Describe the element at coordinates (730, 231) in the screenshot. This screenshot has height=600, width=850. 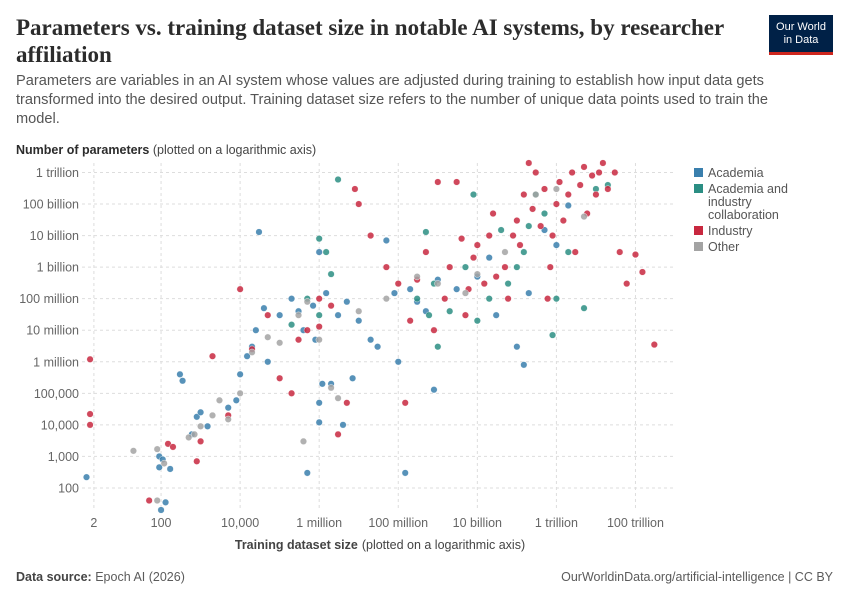
I see `legend-label-industry: Industry` at that location.